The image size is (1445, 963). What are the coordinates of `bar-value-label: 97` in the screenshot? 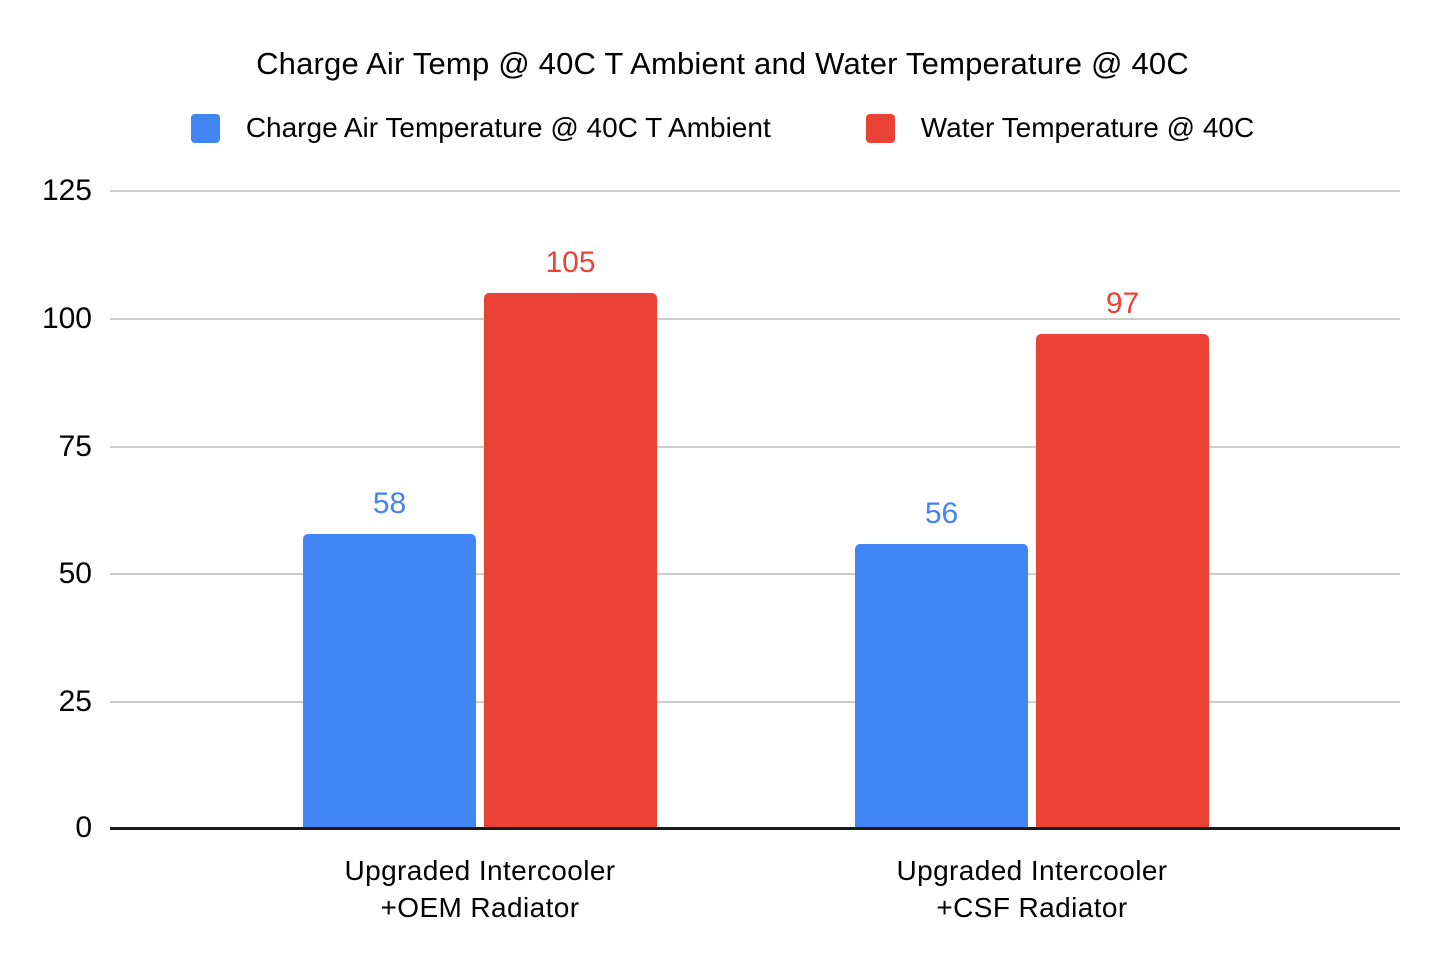 It's located at (1122, 303).